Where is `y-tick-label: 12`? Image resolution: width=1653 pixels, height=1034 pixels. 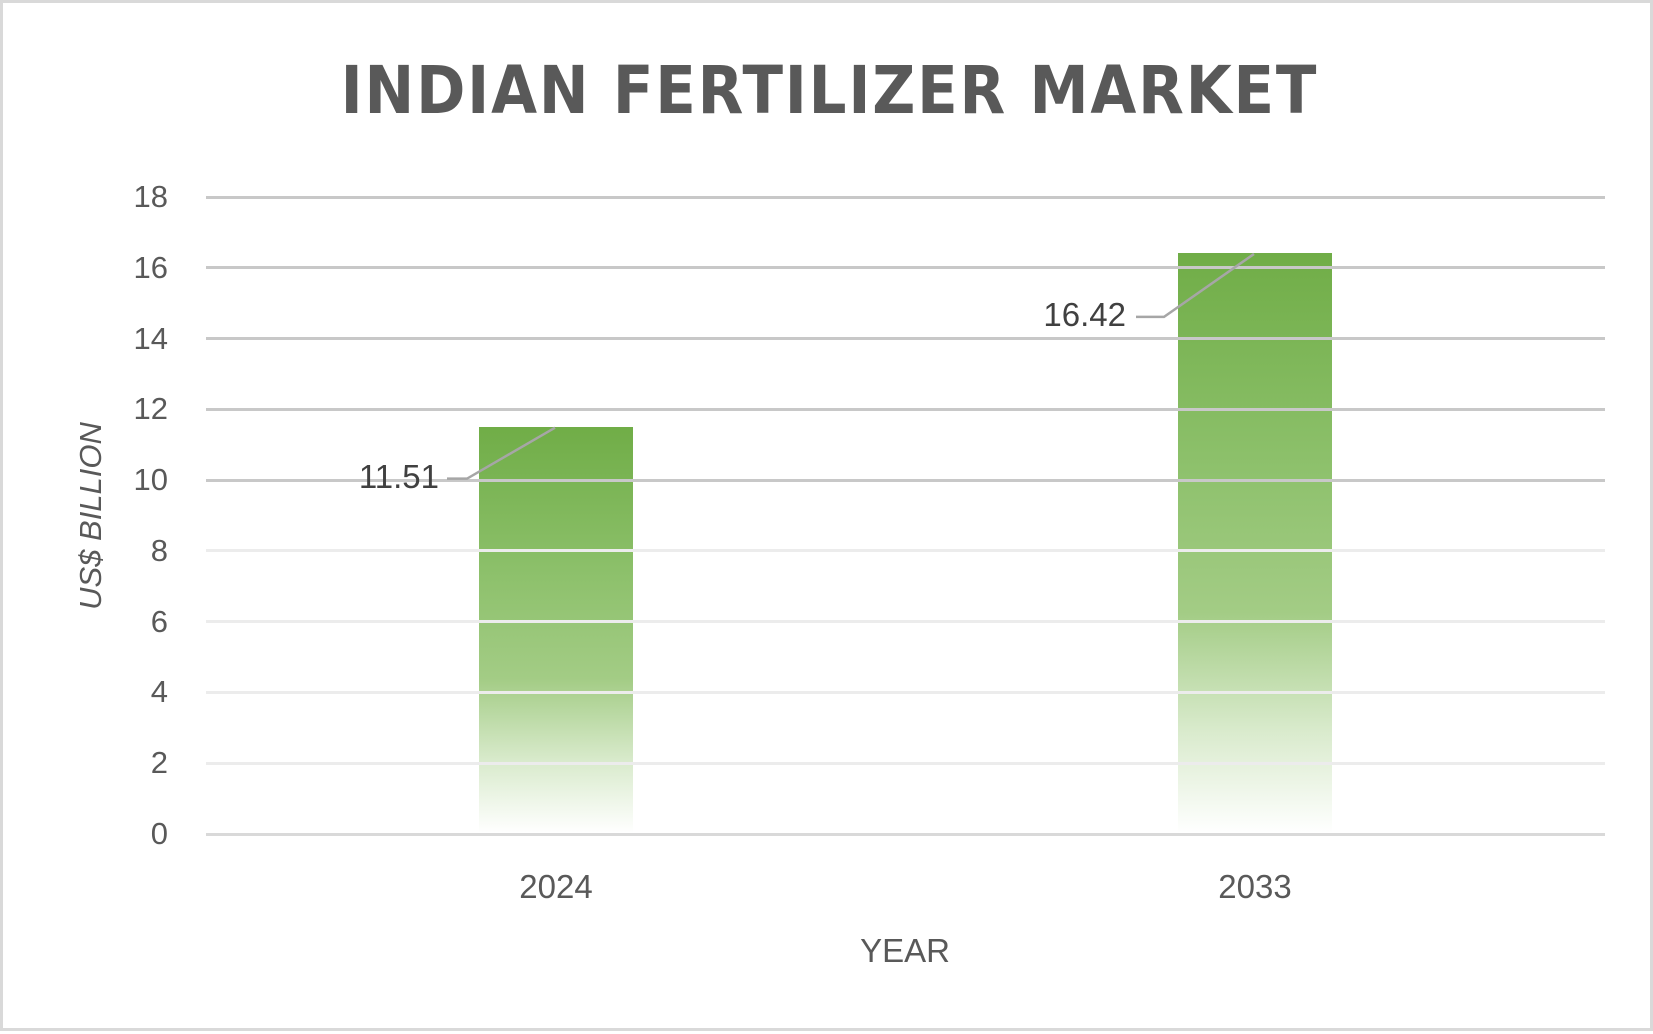 y-tick-label: 12 is located at coordinates (150, 409).